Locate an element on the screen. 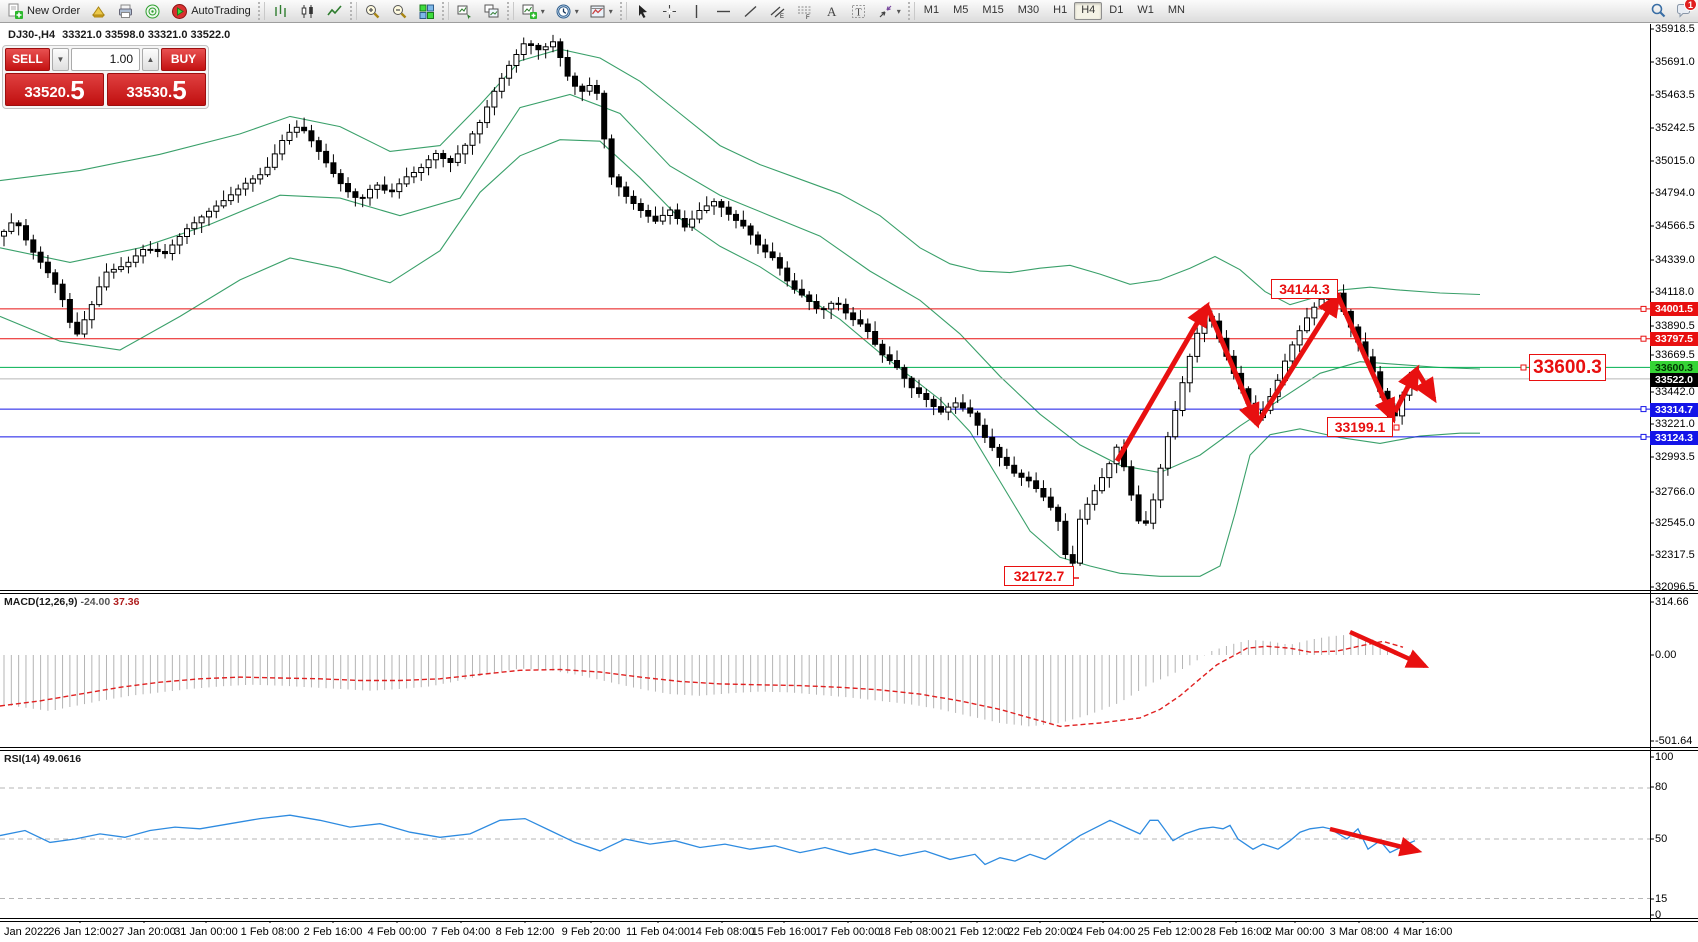  timeframe-m1: M1 is located at coordinates (931, 10).